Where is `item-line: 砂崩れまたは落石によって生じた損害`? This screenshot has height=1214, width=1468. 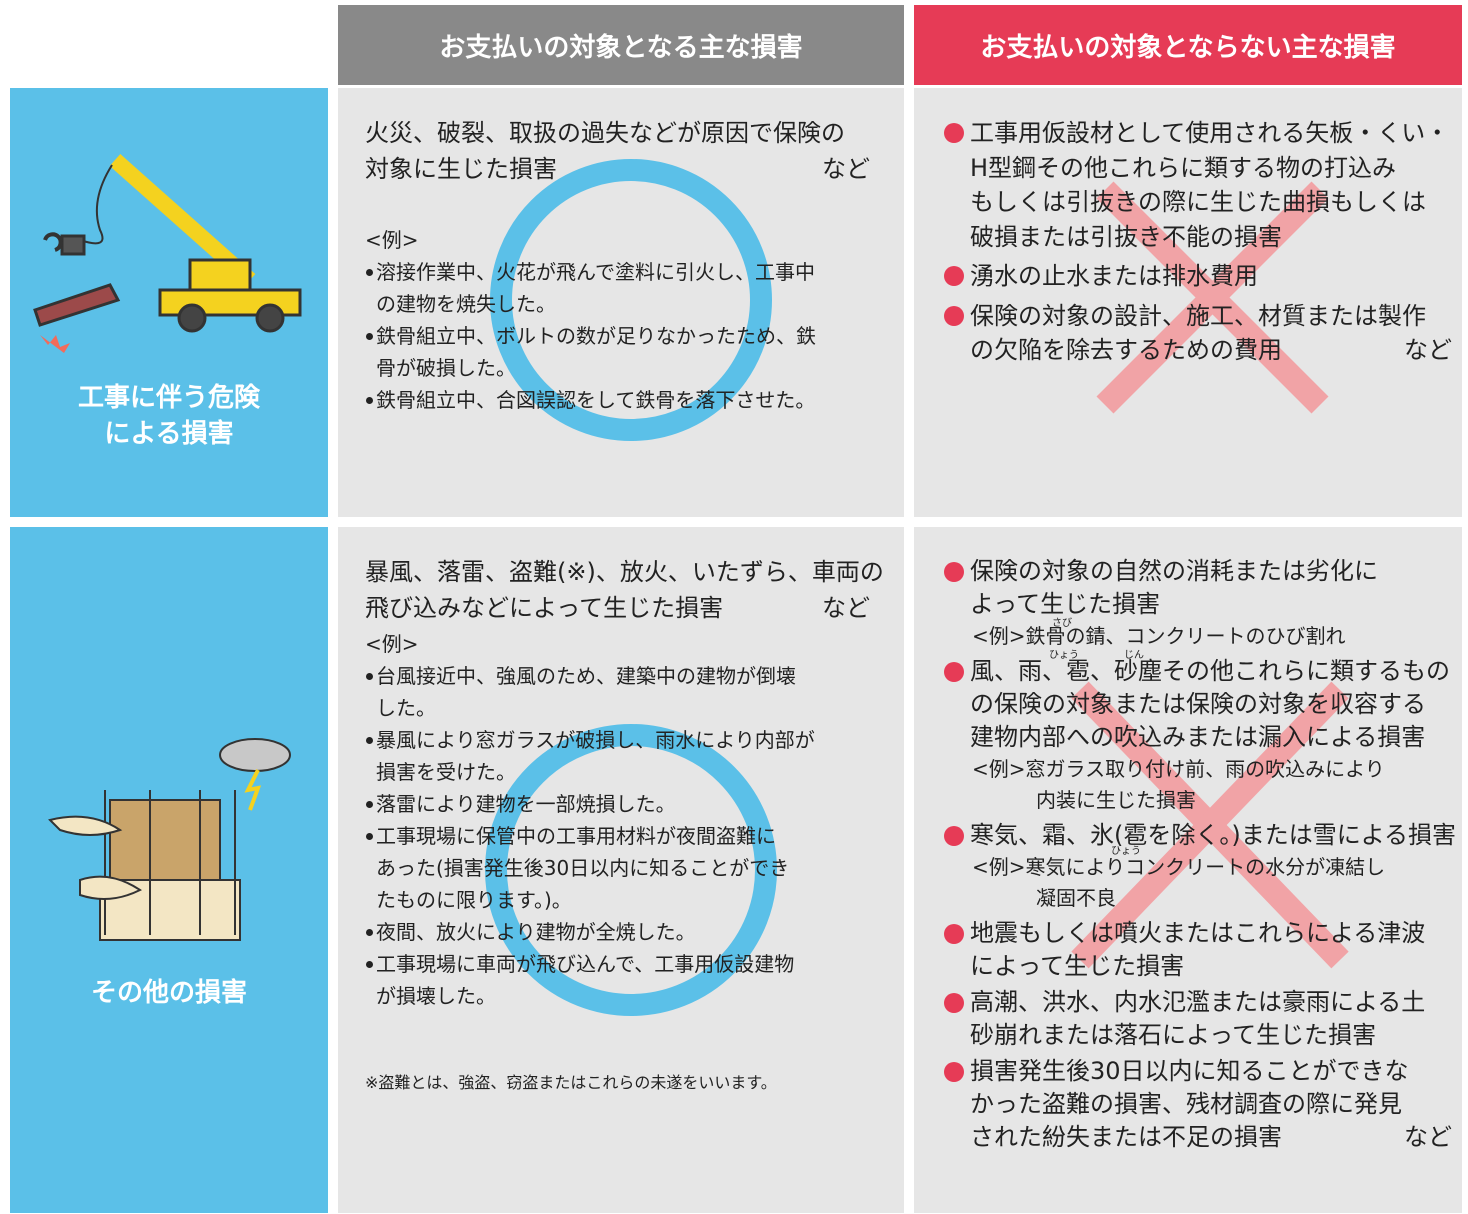
item-line: 砂崩れまたは落石によって生じた損害 is located at coordinates (1173, 1035).